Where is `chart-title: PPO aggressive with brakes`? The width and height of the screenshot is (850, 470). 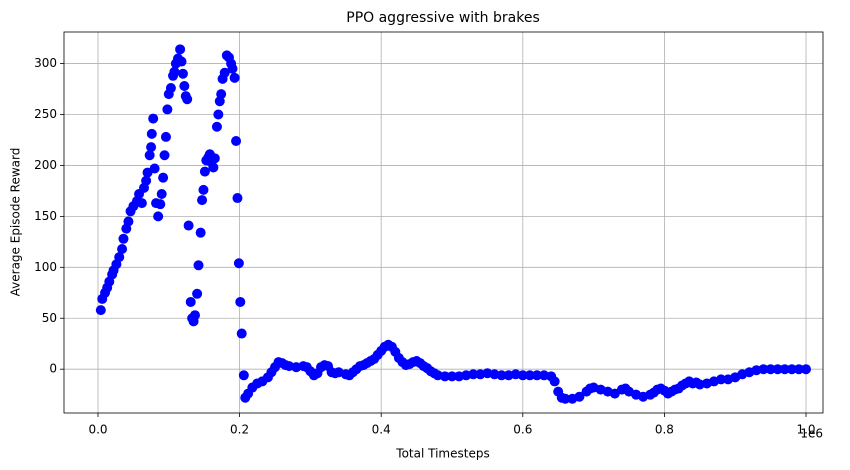 chart-title: PPO aggressive with brakes is located at coordinates (442, 18).